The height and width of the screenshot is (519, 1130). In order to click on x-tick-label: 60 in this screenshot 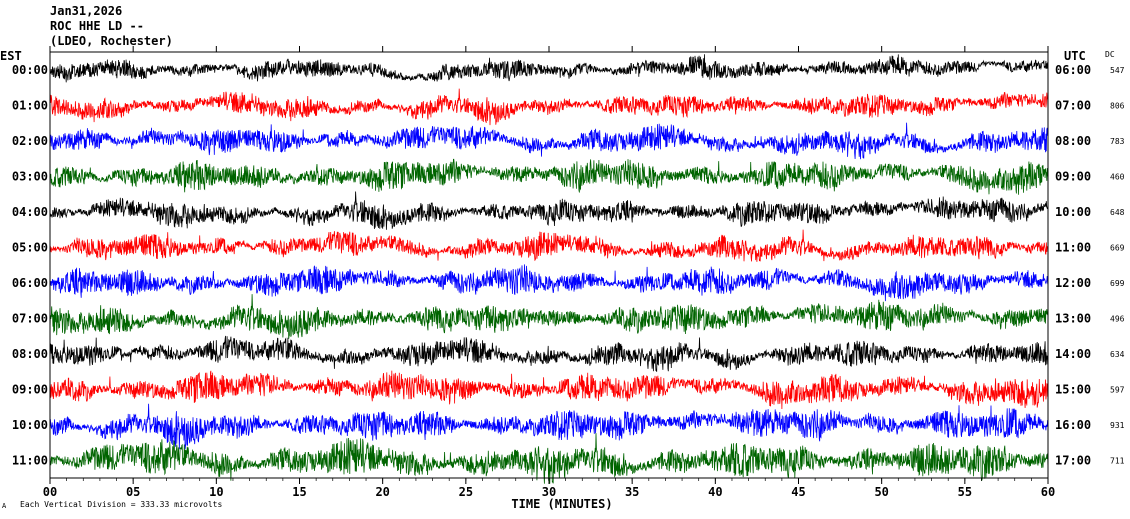, I will do `click(1048, 492)`.